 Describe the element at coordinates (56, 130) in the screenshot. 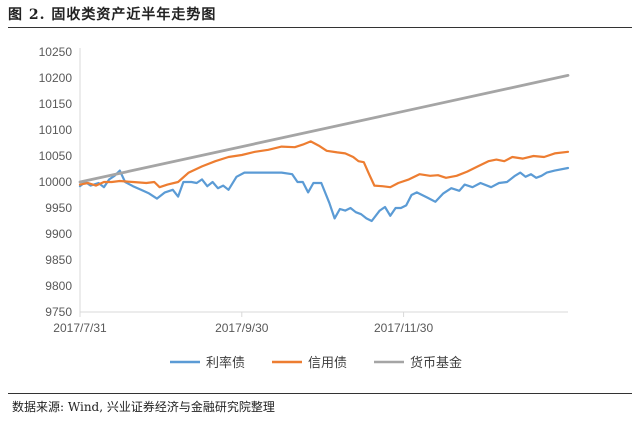

I see `y-tick-label: 10100` at that location.